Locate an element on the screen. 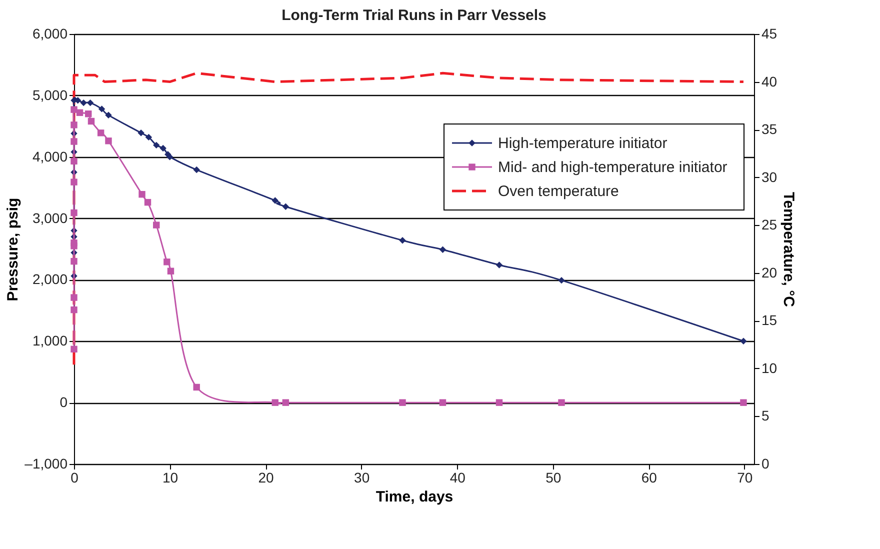 This screenshot has height=549, width=880. y2-tick-label: 45 is located at coordinates (770, 34).